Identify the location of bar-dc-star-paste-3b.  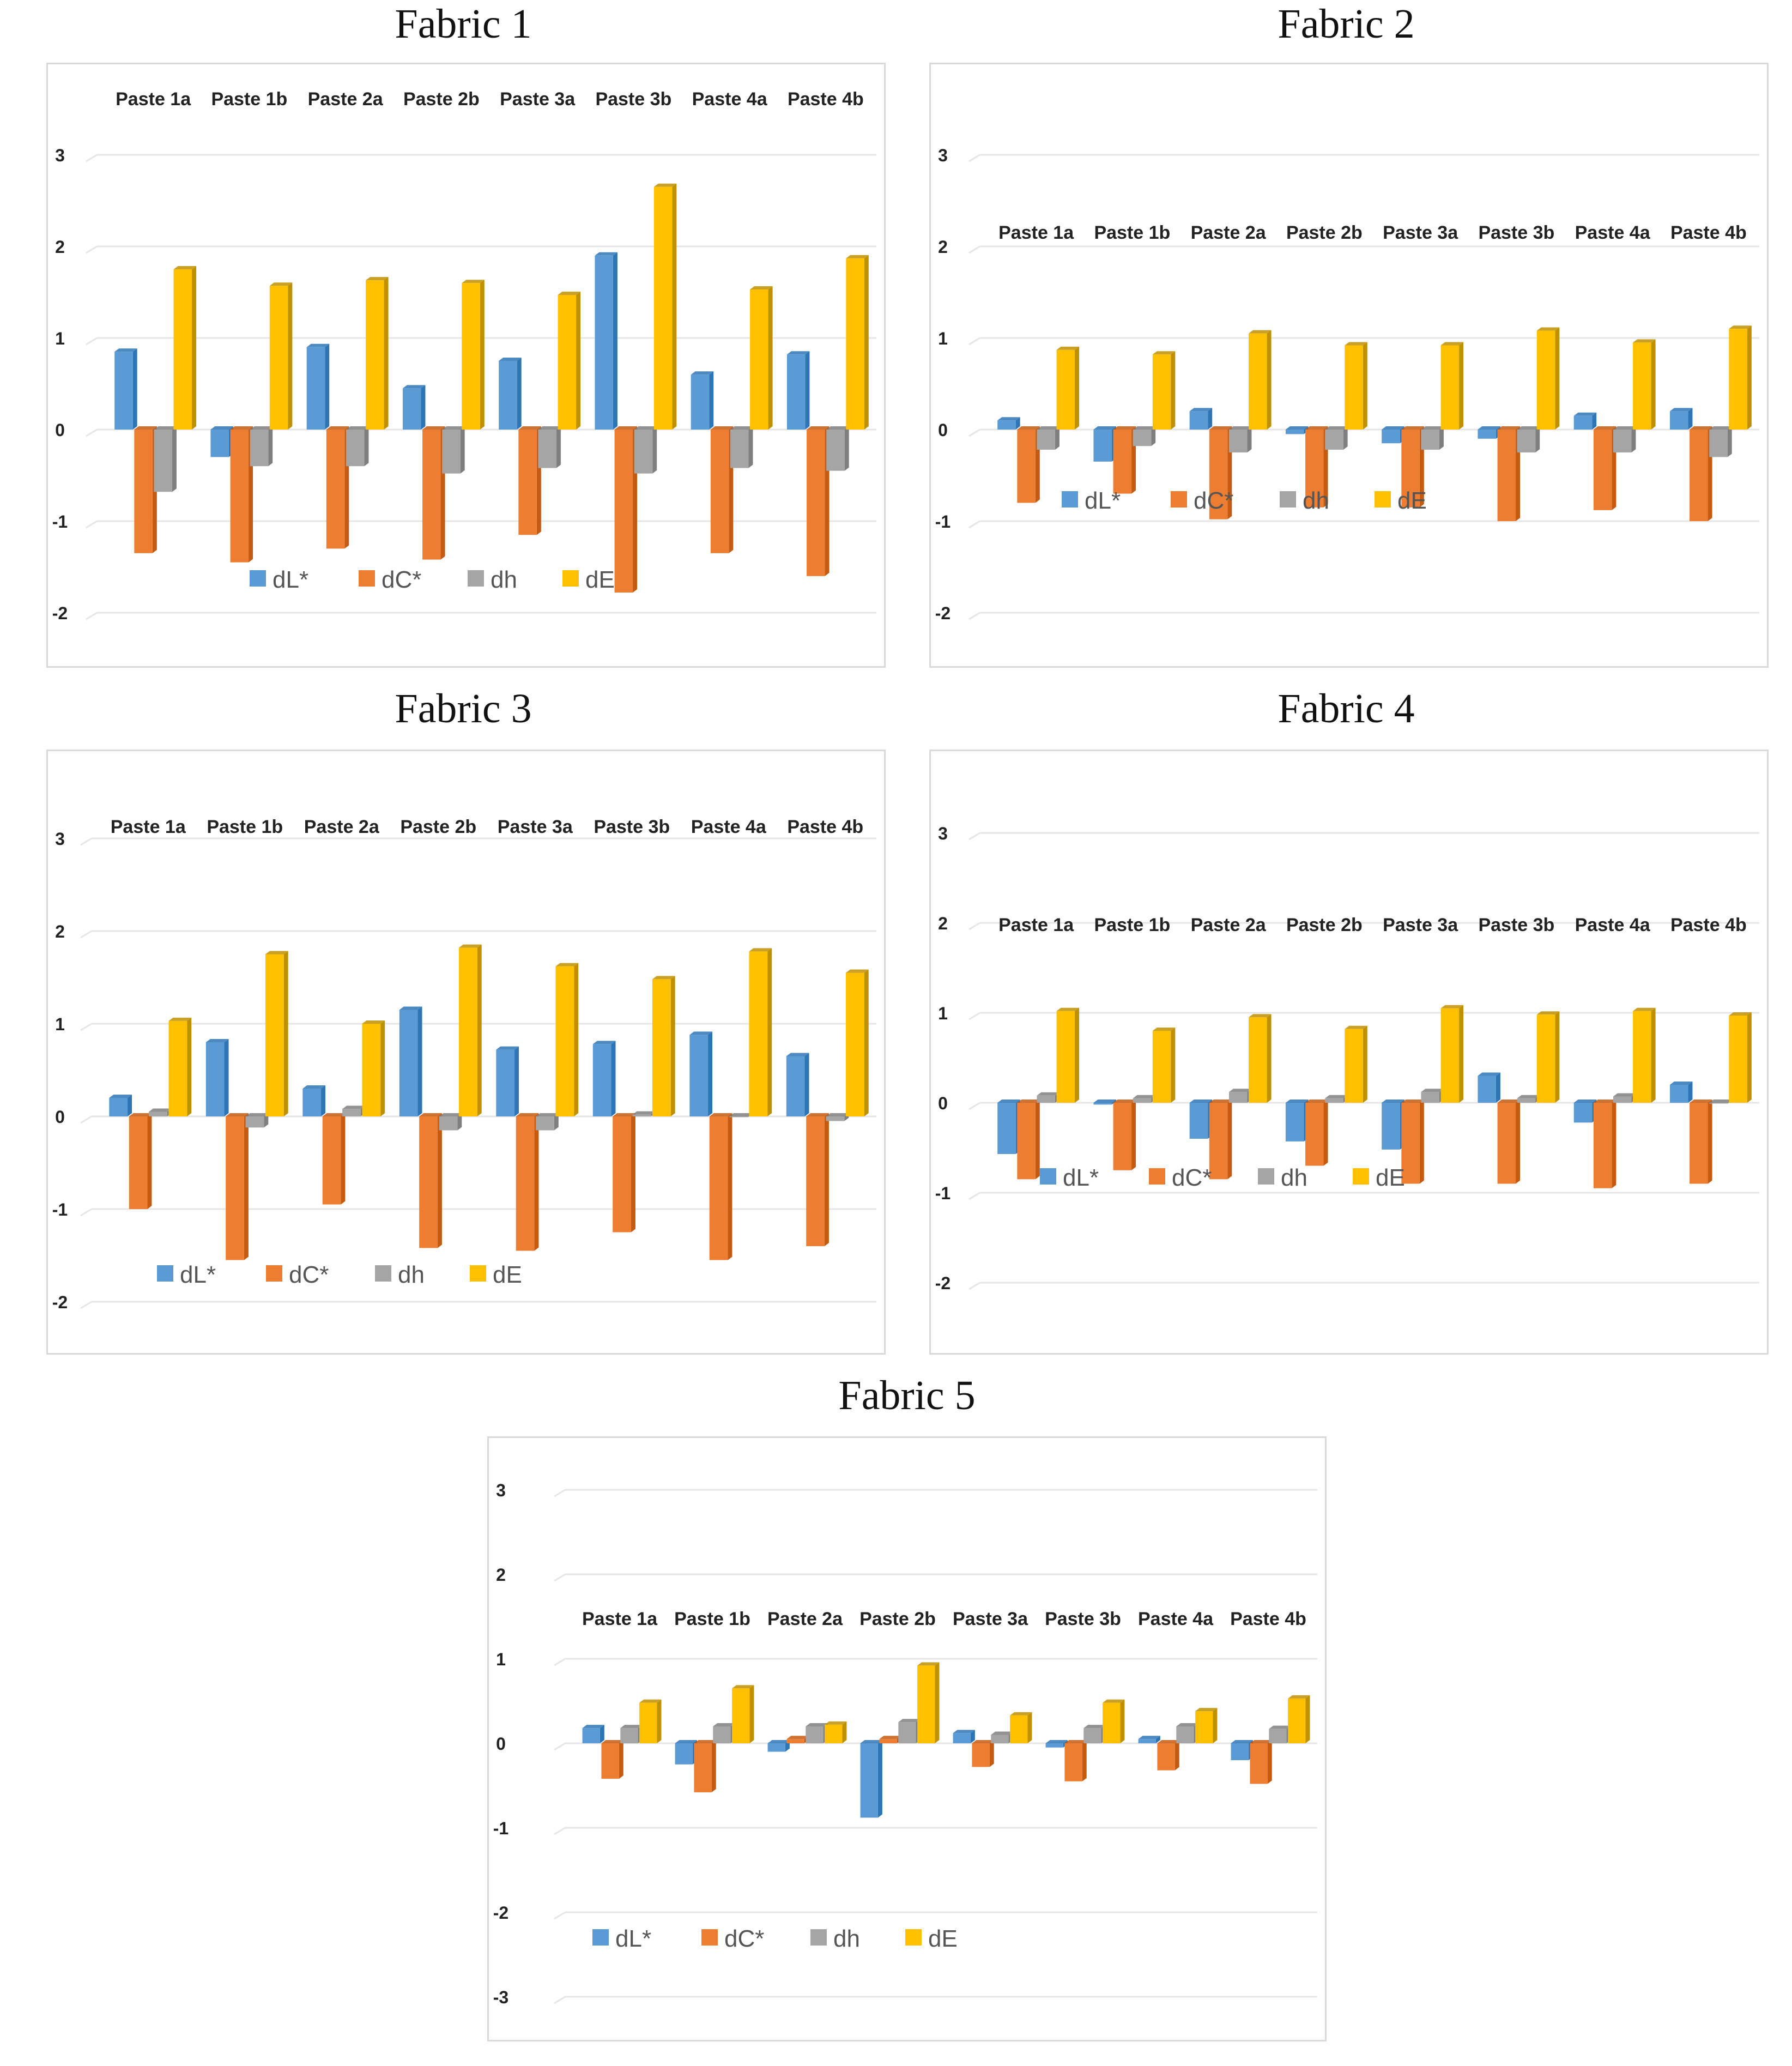
(1509, 1142).